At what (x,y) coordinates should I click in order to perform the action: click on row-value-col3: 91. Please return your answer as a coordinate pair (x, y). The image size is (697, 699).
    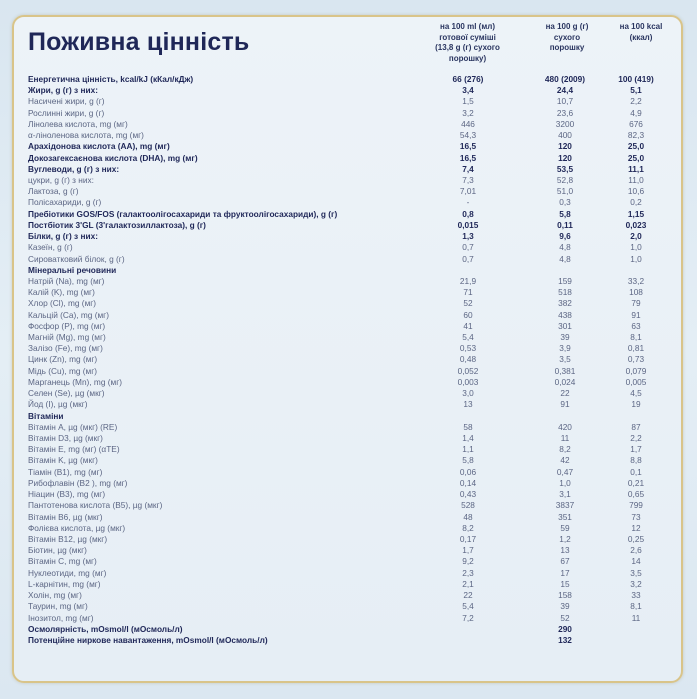
    Looking at the image, I should click on (636, 314).